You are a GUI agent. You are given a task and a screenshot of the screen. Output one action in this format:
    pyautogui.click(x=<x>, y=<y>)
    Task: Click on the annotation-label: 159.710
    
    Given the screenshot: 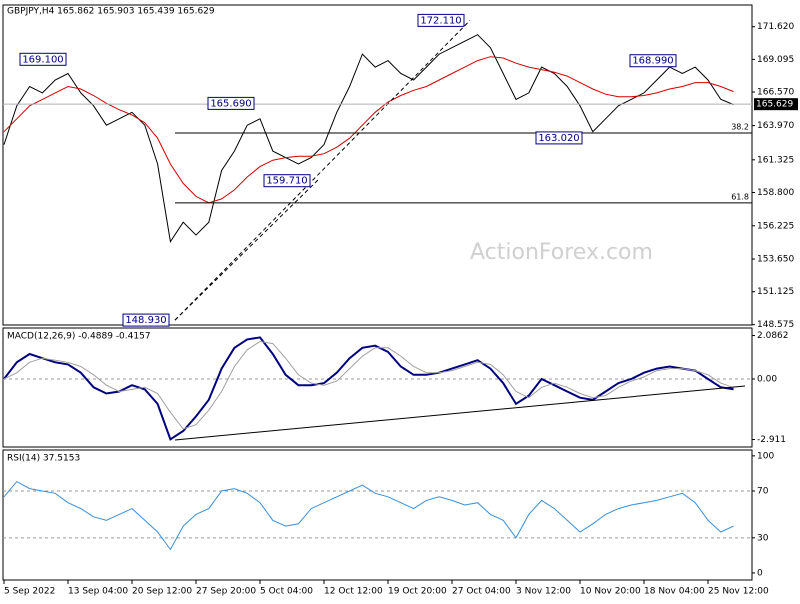 What is the action you would take?
    pyautogui.click(x=286, y=181)
    